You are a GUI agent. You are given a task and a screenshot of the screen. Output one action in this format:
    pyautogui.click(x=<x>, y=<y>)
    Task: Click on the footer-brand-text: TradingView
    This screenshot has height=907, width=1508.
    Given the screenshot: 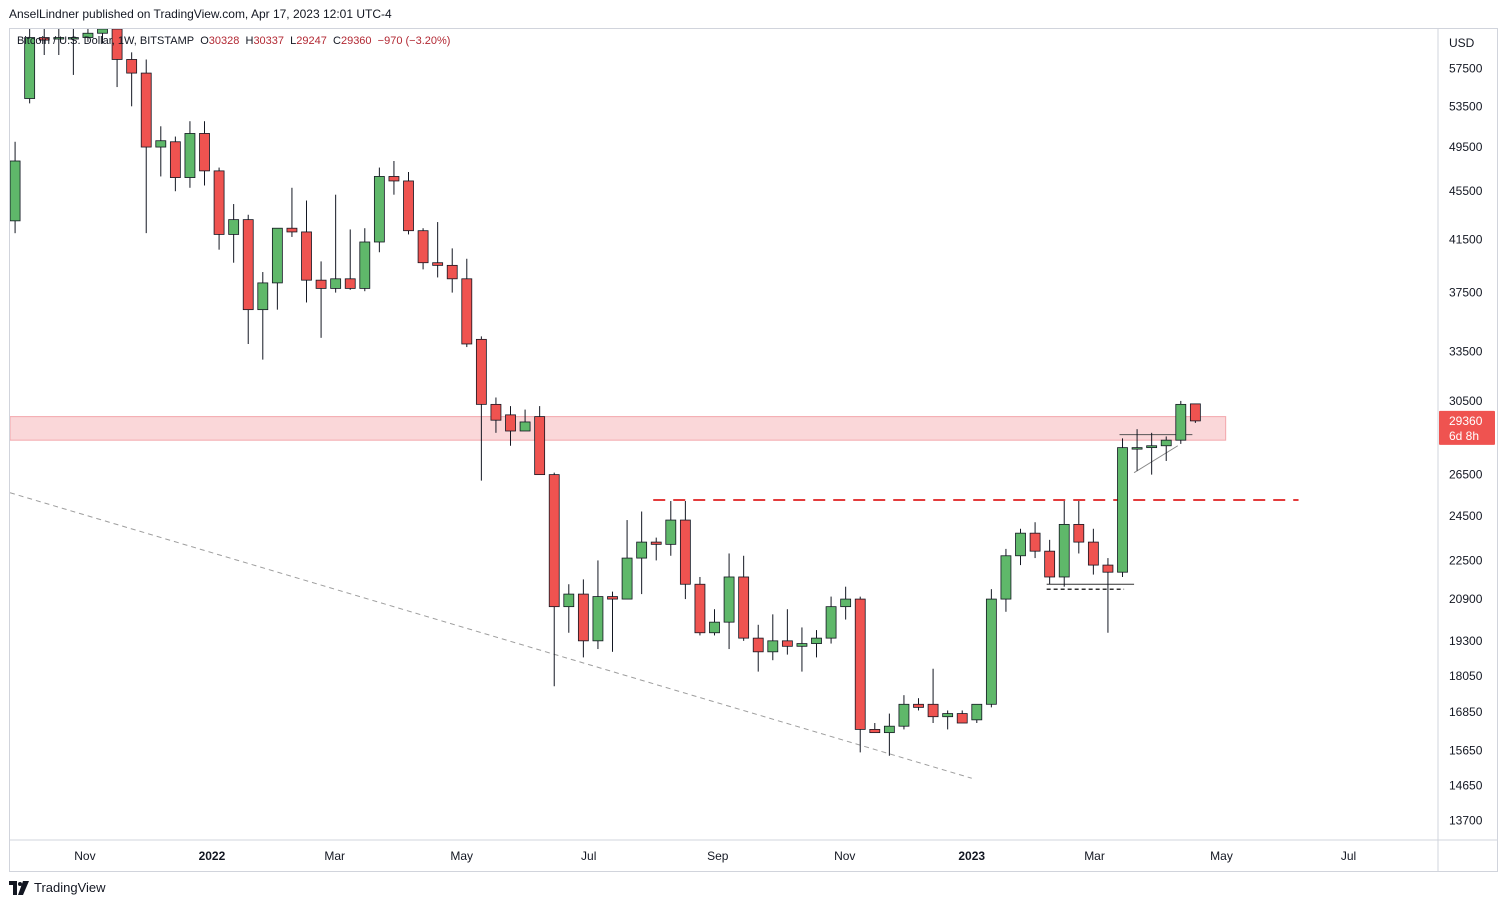 What is the action you would take?
    pyautogui.click(x=70, y=887)
    